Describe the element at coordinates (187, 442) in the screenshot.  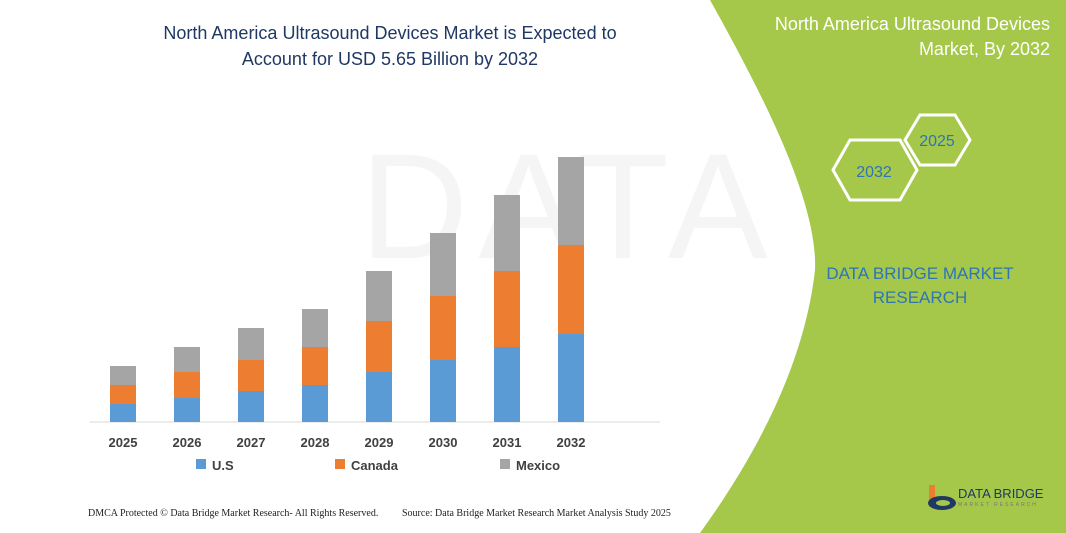
I see `x-tick-label: 2026` at that location.